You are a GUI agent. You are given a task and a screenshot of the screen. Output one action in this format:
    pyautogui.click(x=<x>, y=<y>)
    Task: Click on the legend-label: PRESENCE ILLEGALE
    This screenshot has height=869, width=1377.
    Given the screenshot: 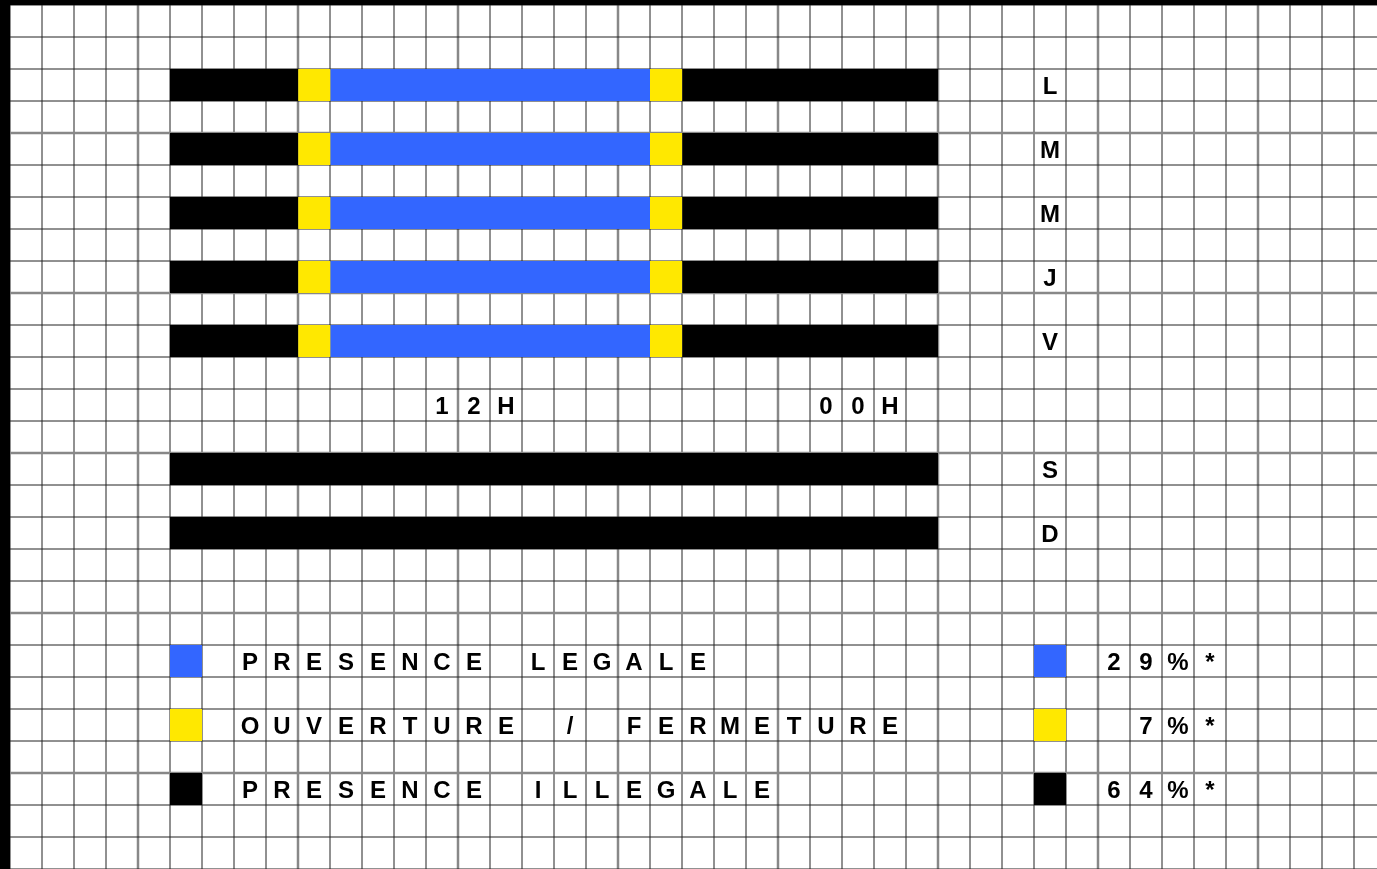 What is the action you would take?
    pyautogui.click(x=506, y=789)
    